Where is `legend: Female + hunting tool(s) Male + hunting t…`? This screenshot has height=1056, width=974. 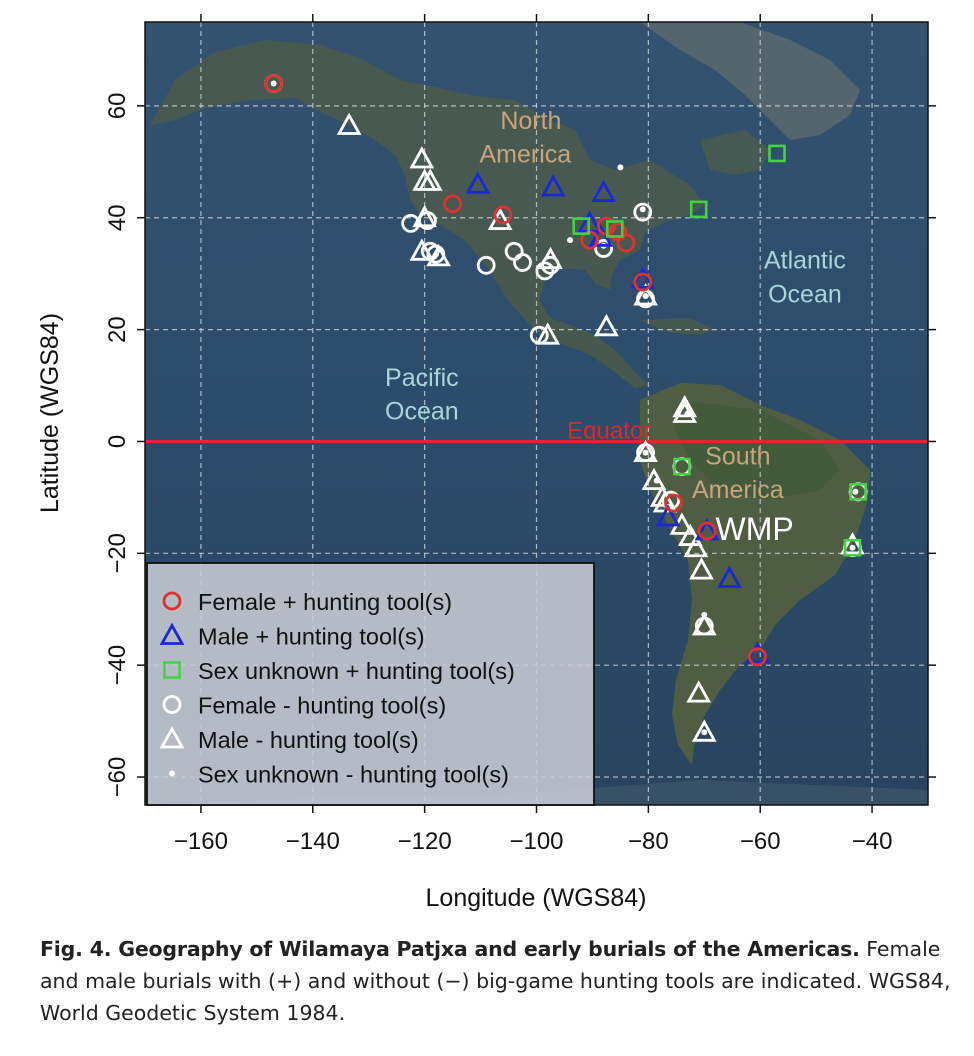 legend: Female + hunting tool(s) Male + hunting t… is located at coordinates (370, 684).